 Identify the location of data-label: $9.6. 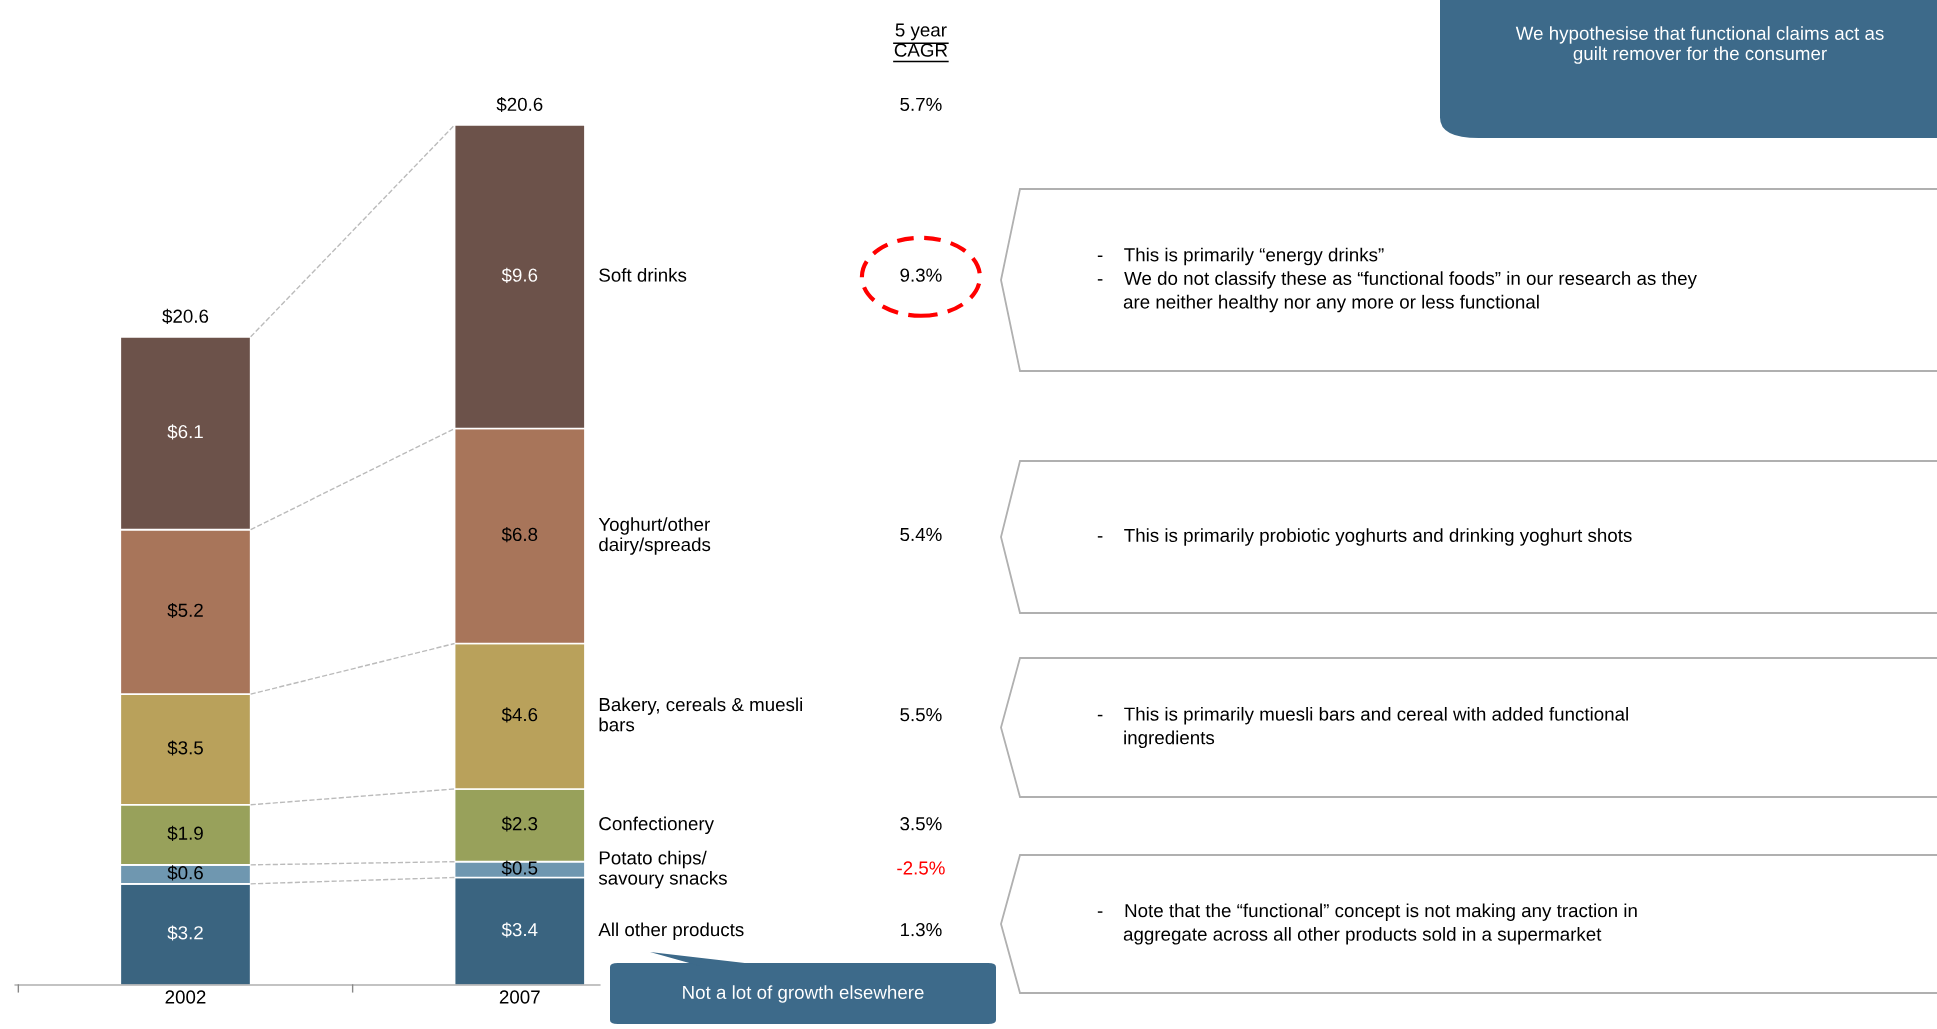
(519, 275).